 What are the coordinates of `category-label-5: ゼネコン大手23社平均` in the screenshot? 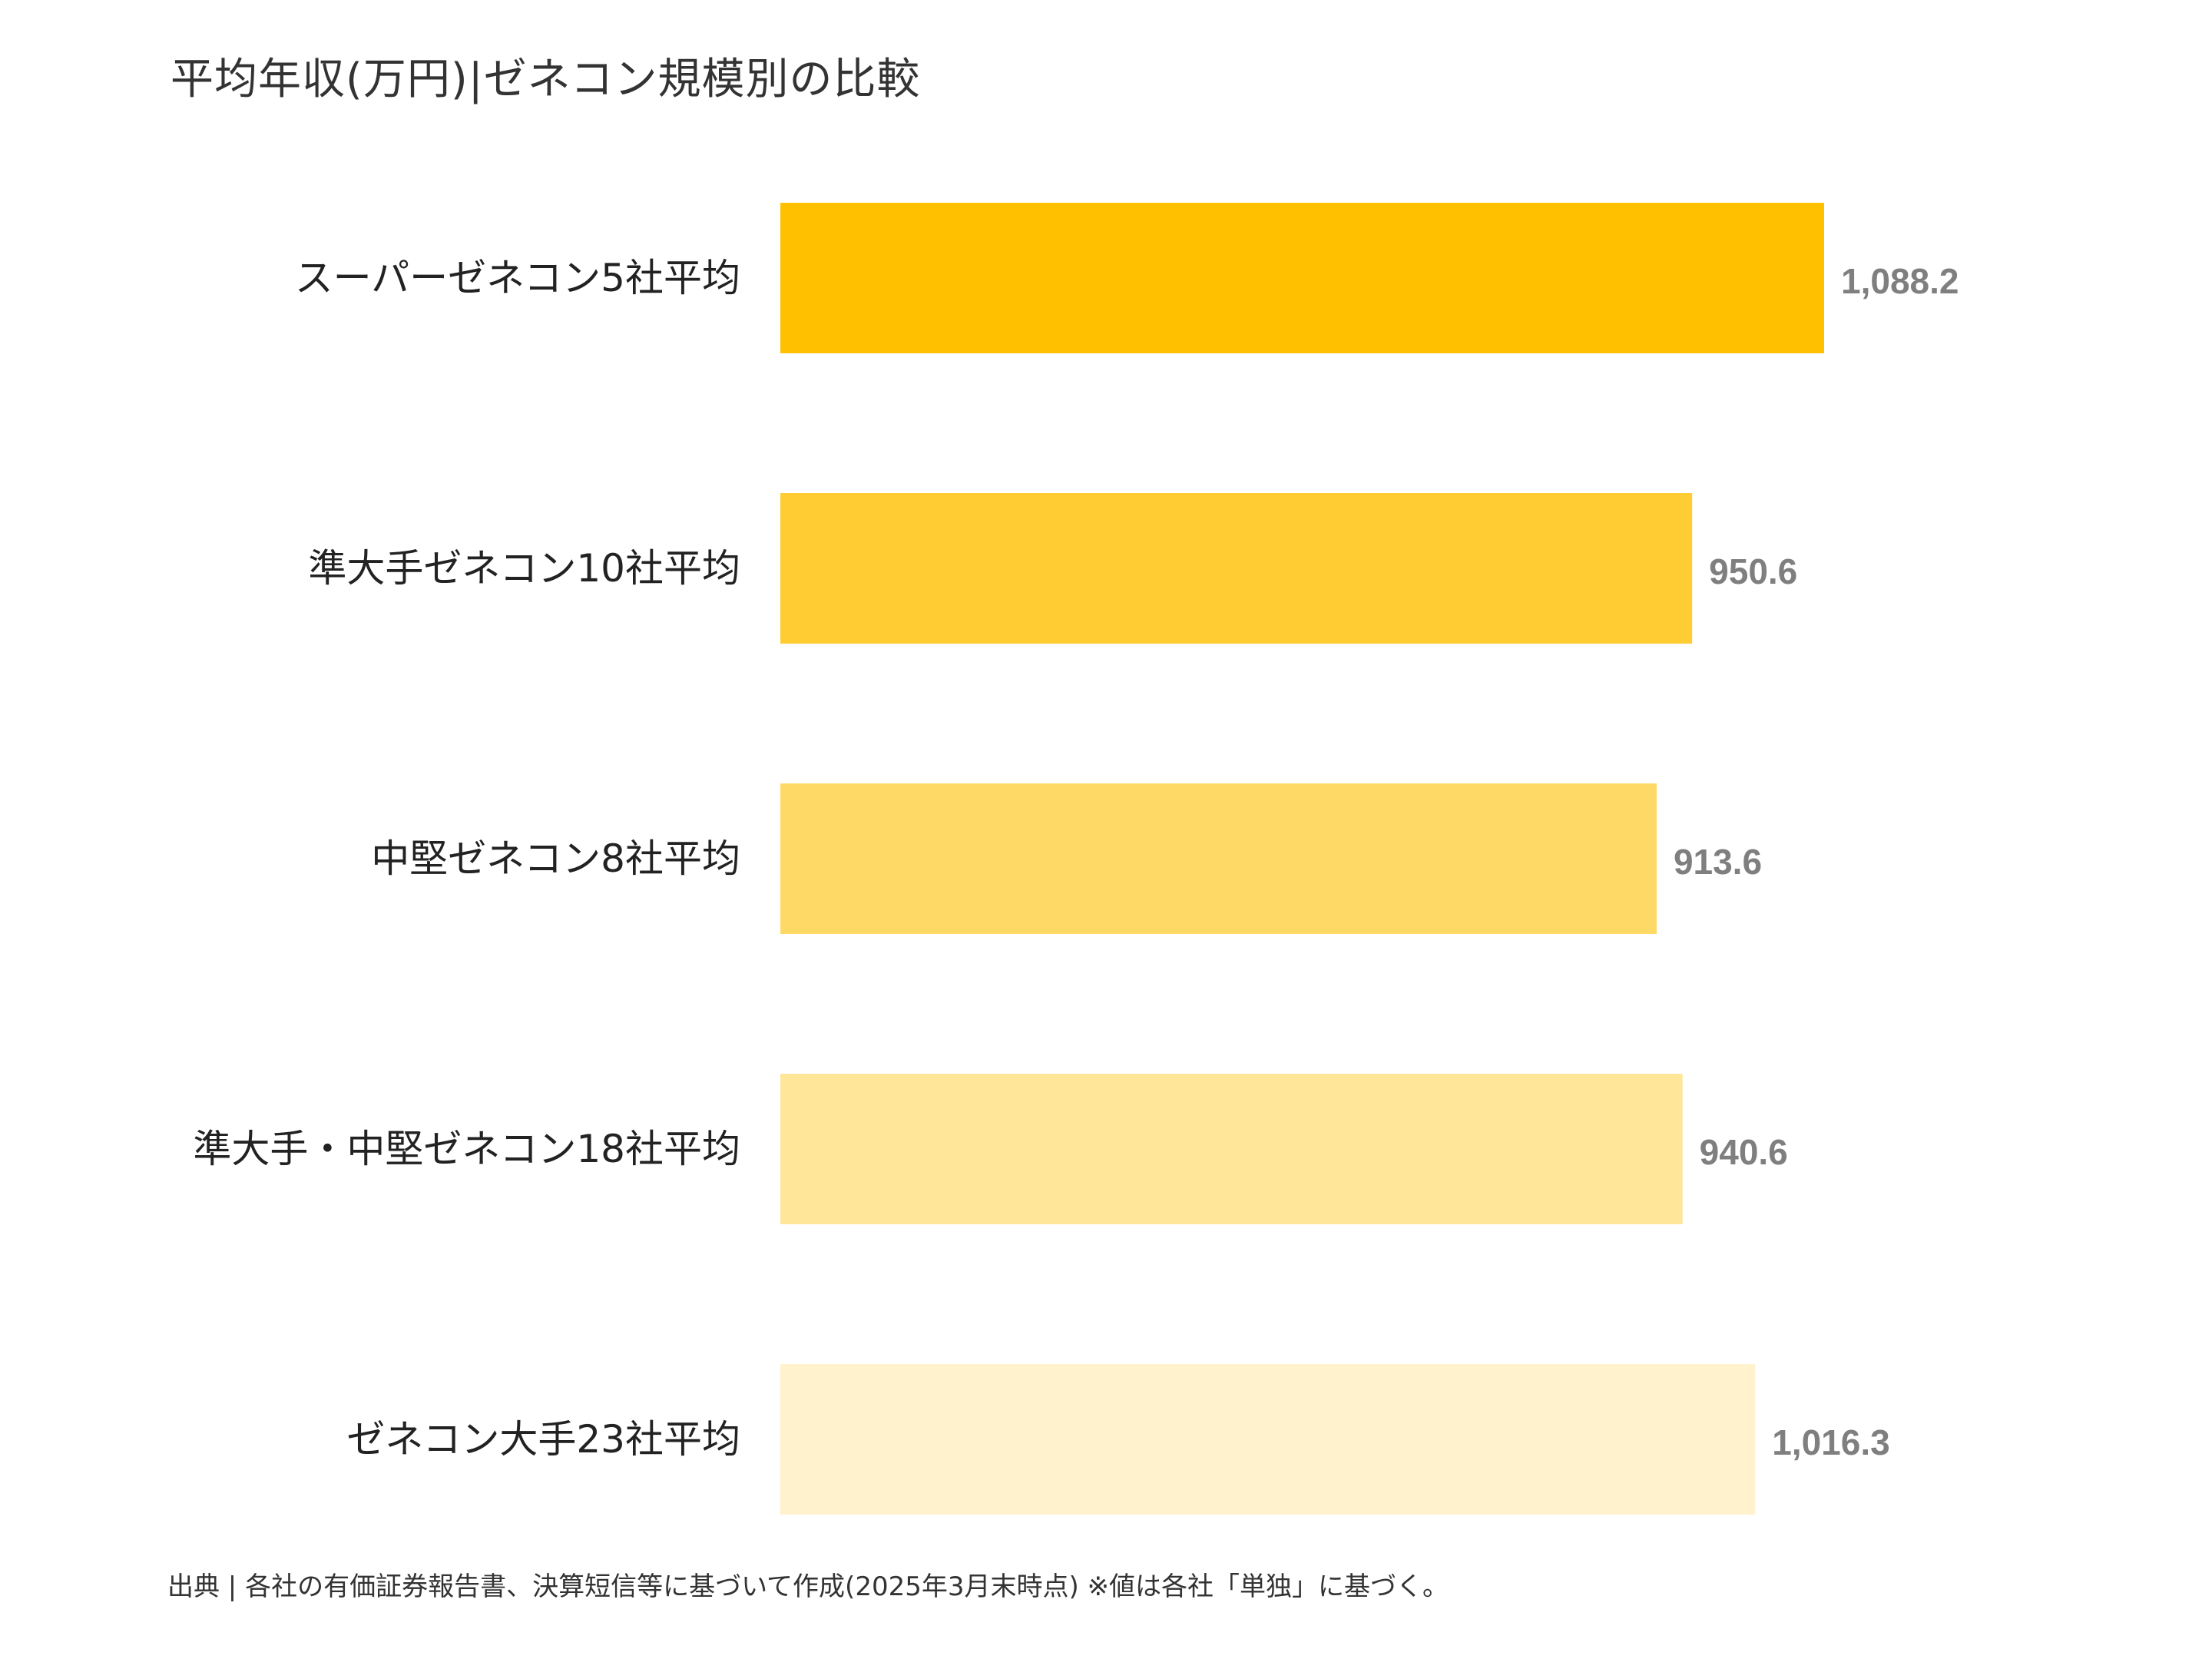 It's located at (543, 1440).